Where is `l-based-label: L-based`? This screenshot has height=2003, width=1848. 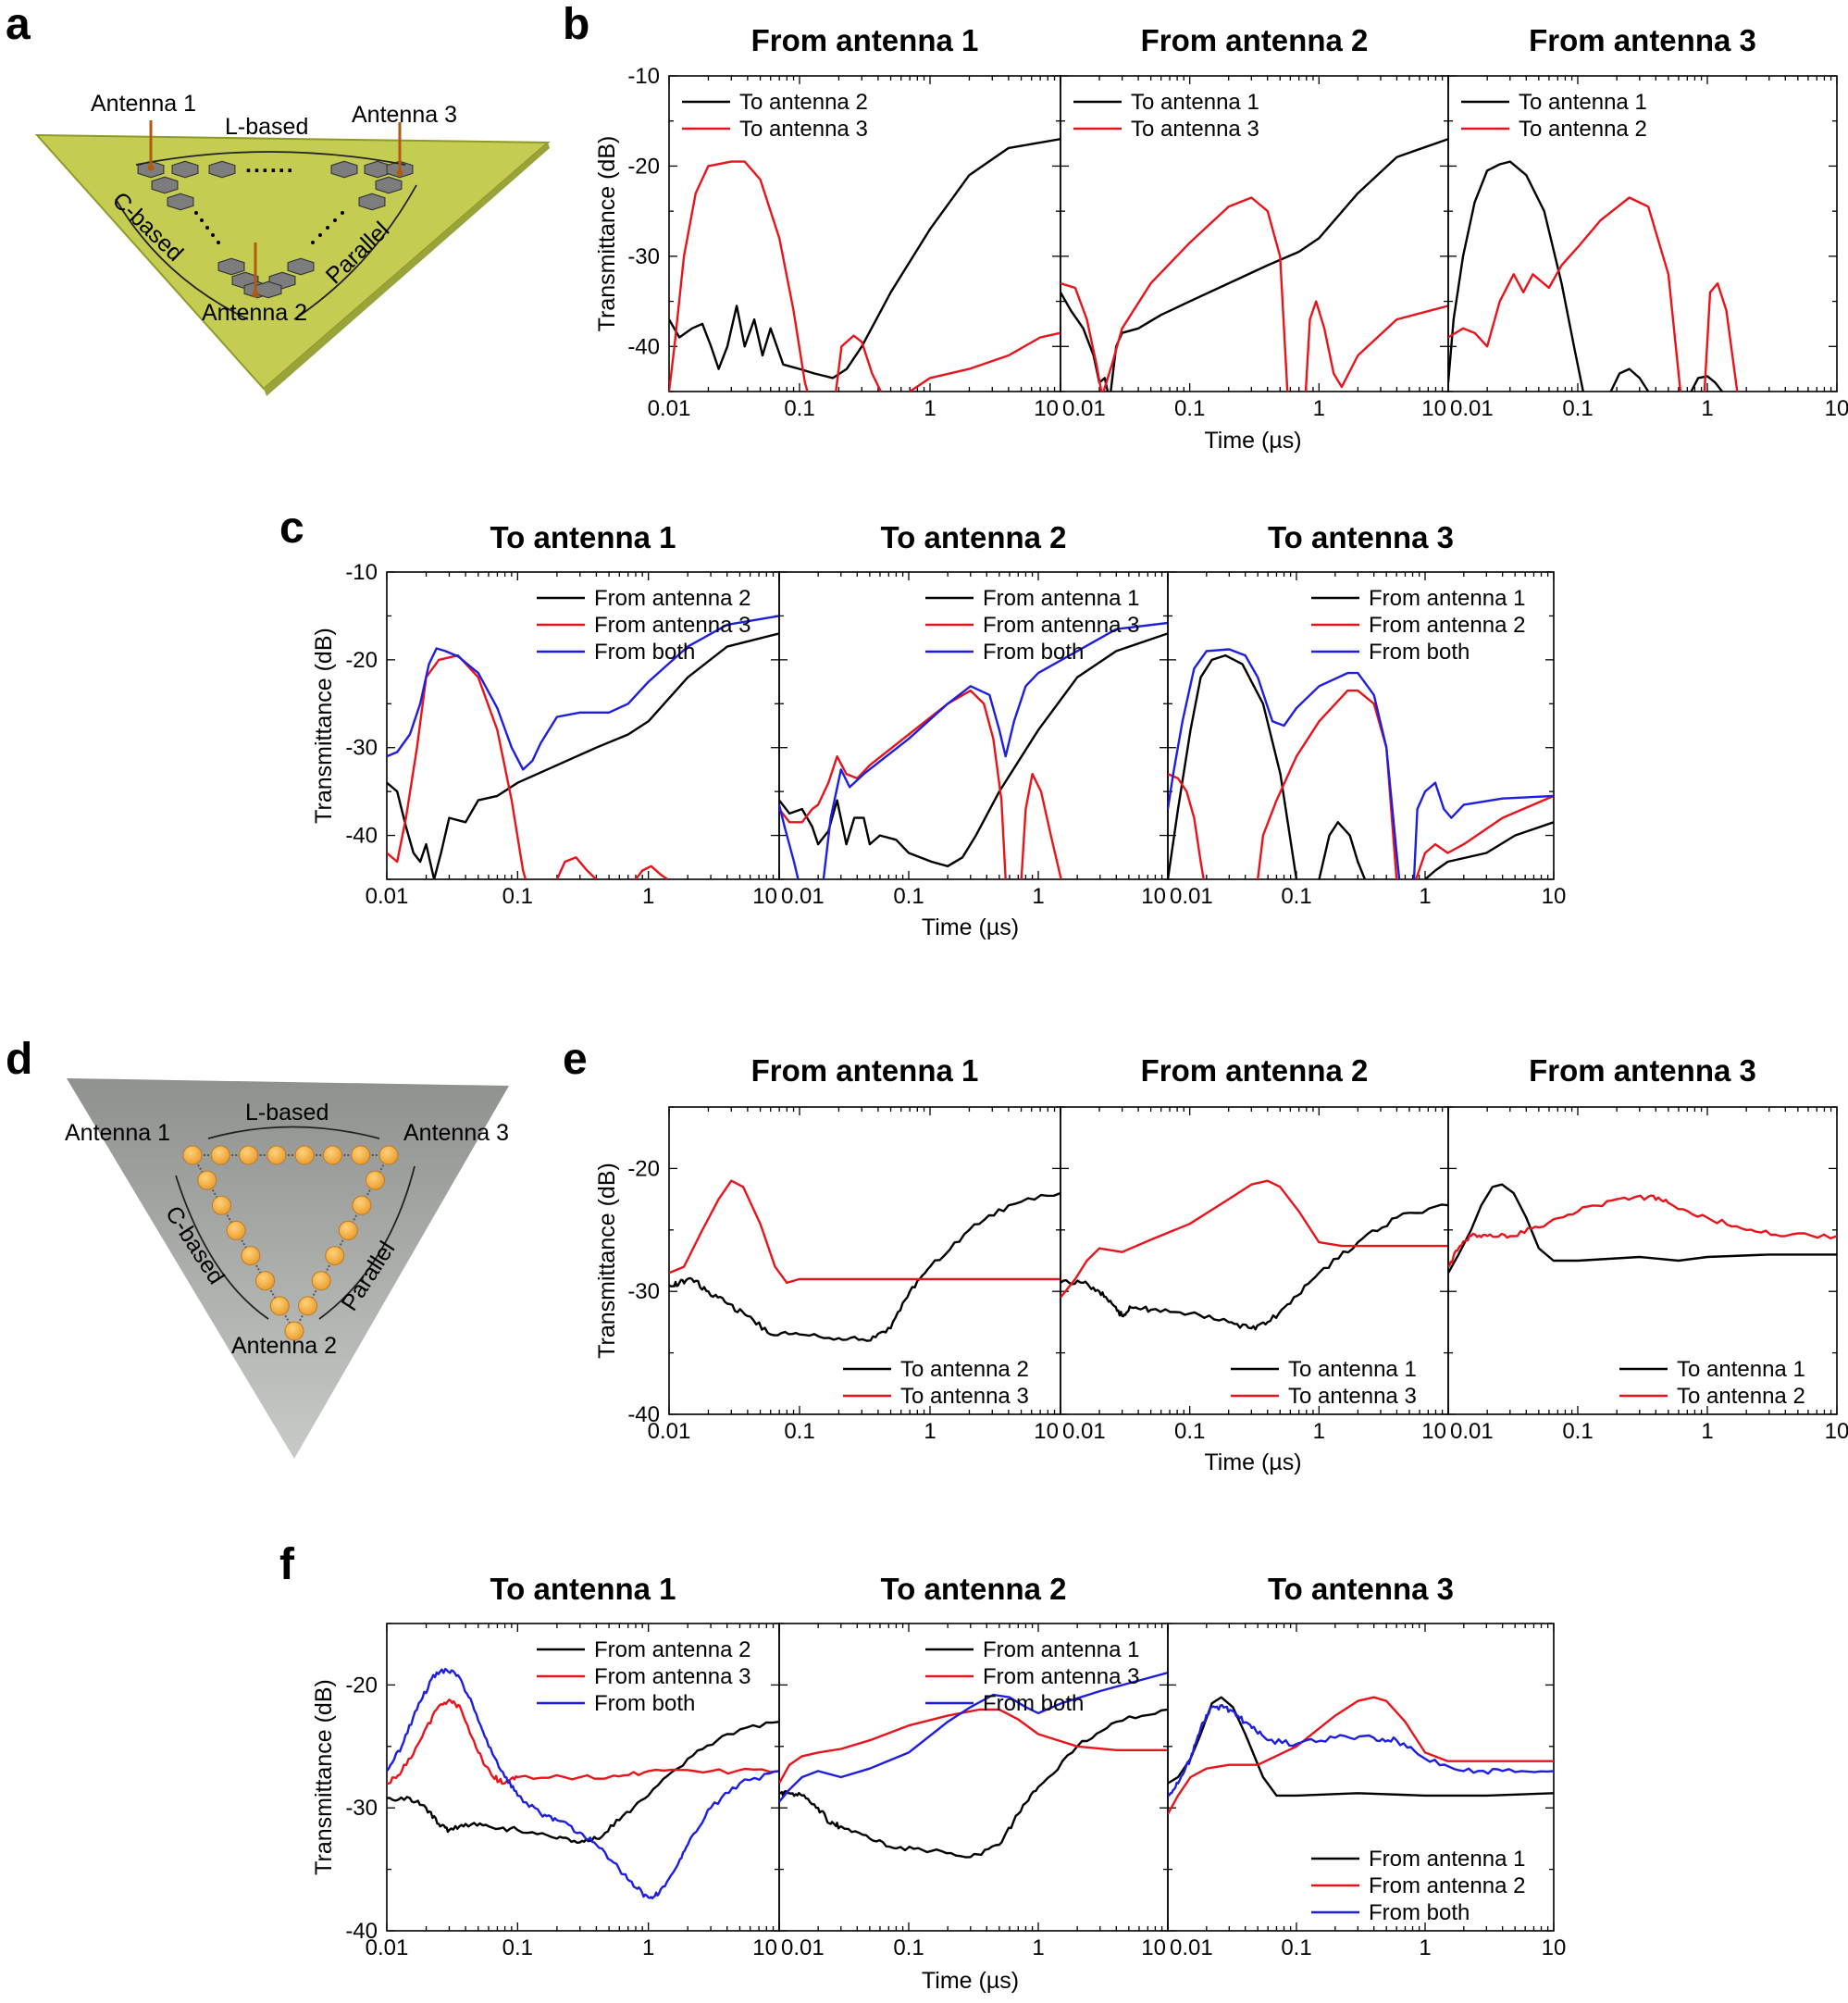 l-based-label: L-based is located at coordinates (287, 1113).